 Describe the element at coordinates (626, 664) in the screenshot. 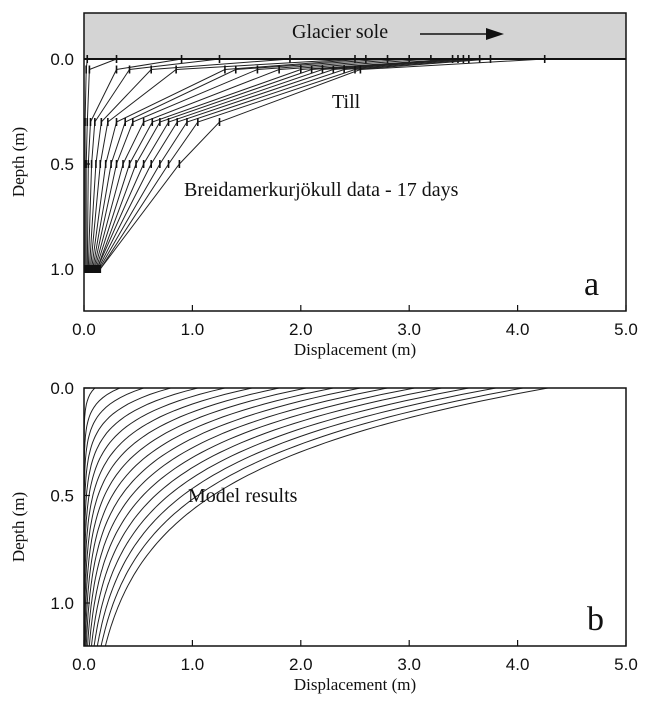

I see `b-x-tick-label: 5.0` at that location.